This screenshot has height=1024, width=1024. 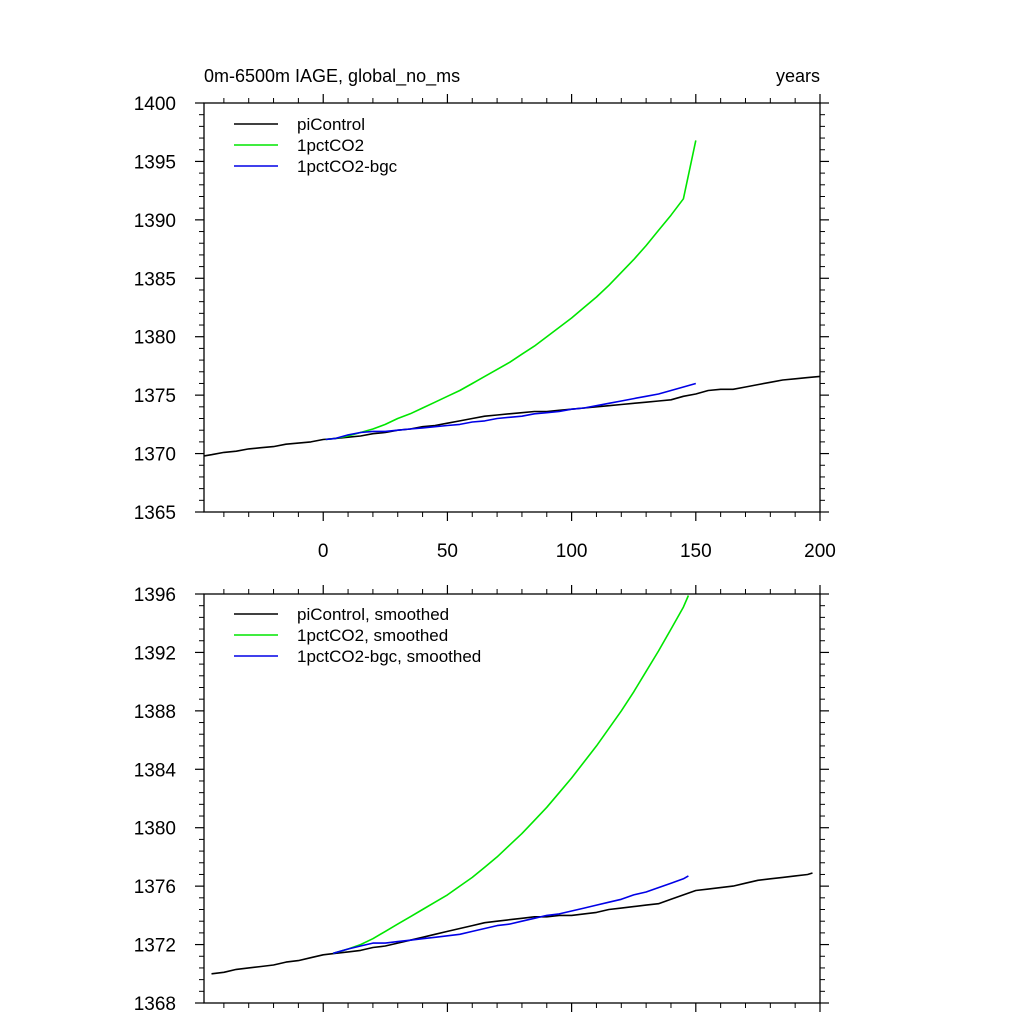 I want to click on chart-title: 0m-6500m IAGE, global_no_ms, so click(x=332, y=76).